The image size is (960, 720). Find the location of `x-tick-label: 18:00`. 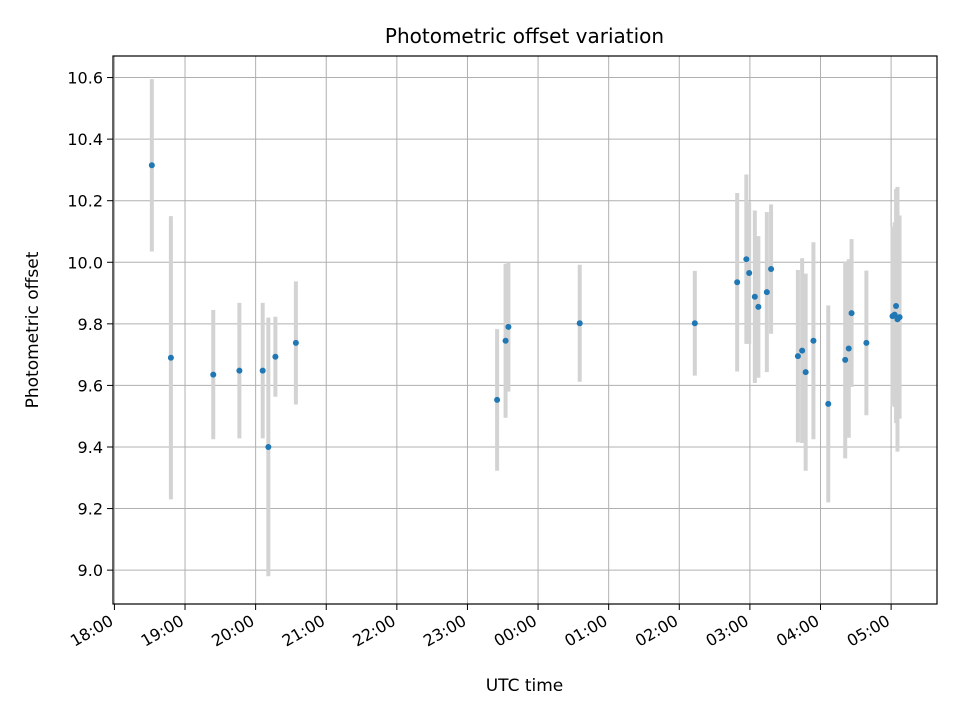

x-tick-label: 18:00 is located at coordinates (91, 631).